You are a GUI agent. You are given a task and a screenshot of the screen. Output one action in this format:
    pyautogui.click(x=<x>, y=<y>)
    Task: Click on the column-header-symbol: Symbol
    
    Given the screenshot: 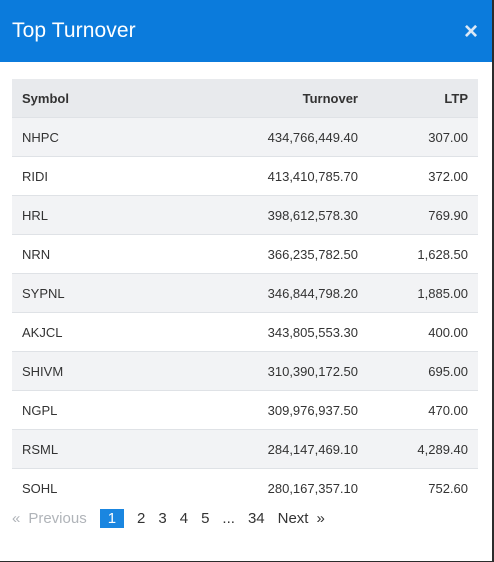 What is the action you would take?
    pyautogui.click(x=45, y=98)
    